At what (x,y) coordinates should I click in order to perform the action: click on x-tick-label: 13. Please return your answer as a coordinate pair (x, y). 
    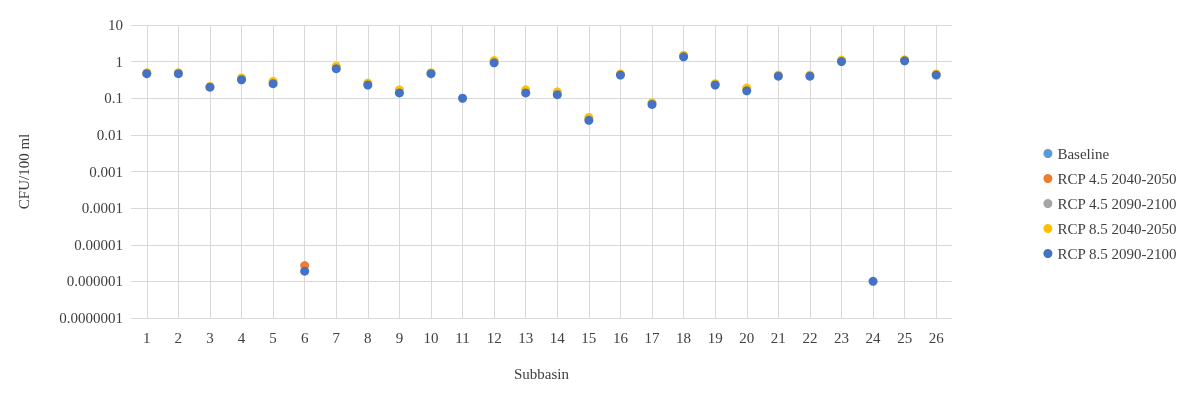
    Looking at the image, I should click on (526, 337).